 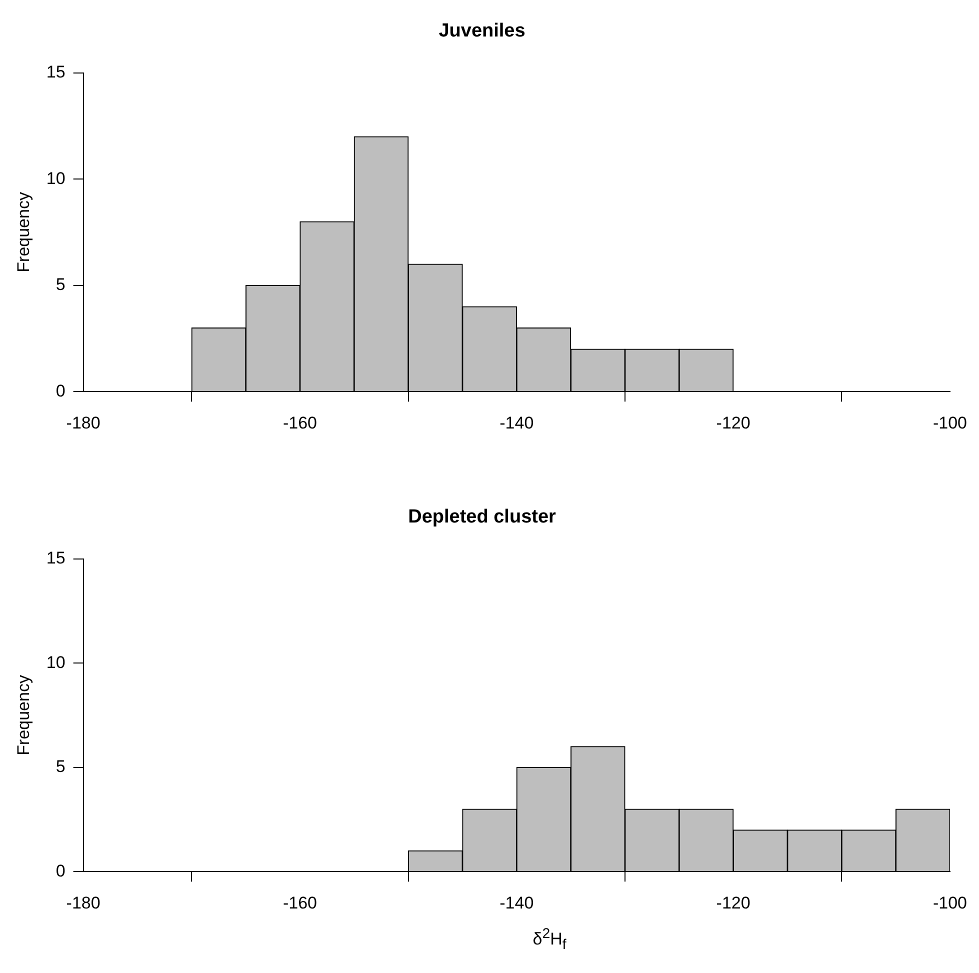 What do you see at coordinates (482, 31) in the screenshot?
I see `chart-title: Juveniles` at bounding box center [482, 31].